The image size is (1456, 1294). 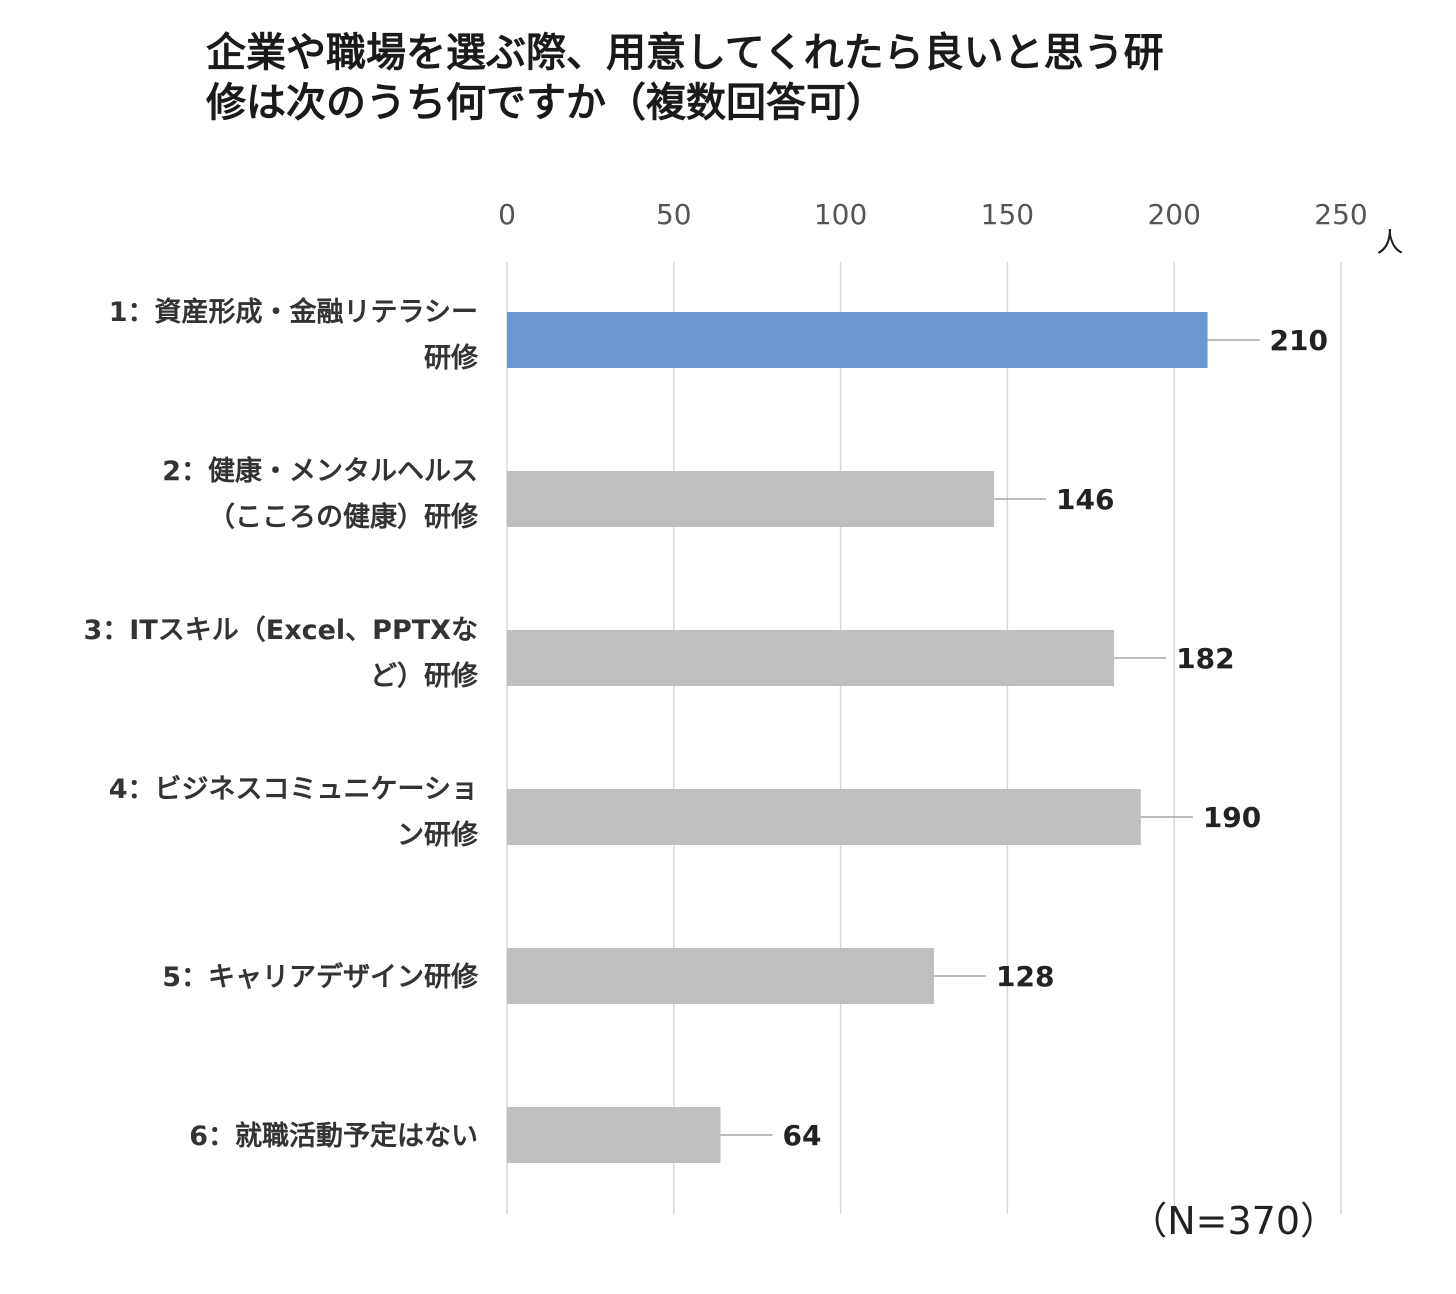 I want to click on value-label: 146, so click(x=1085, y=499).